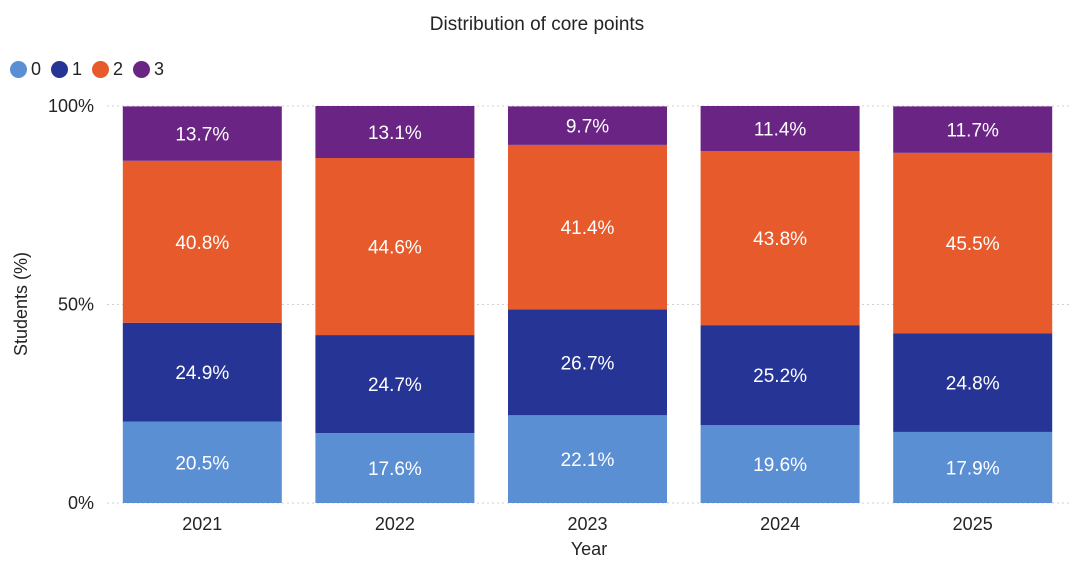  What do you see at coordinates (159, 69) in the screenshot?
I see `legend-label-3: 3` at bounding box center [159, 69].